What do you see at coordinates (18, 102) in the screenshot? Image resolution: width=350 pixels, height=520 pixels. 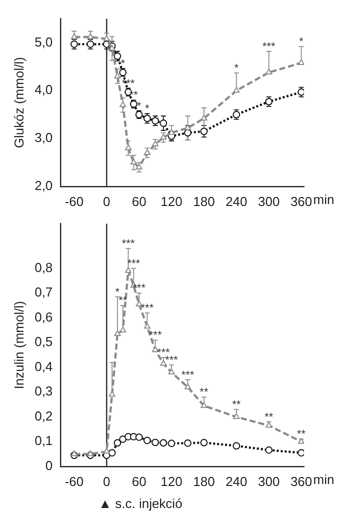 I see `y-axis-title: Glukóz (mmol/l)` at bounding box center [18, 102].